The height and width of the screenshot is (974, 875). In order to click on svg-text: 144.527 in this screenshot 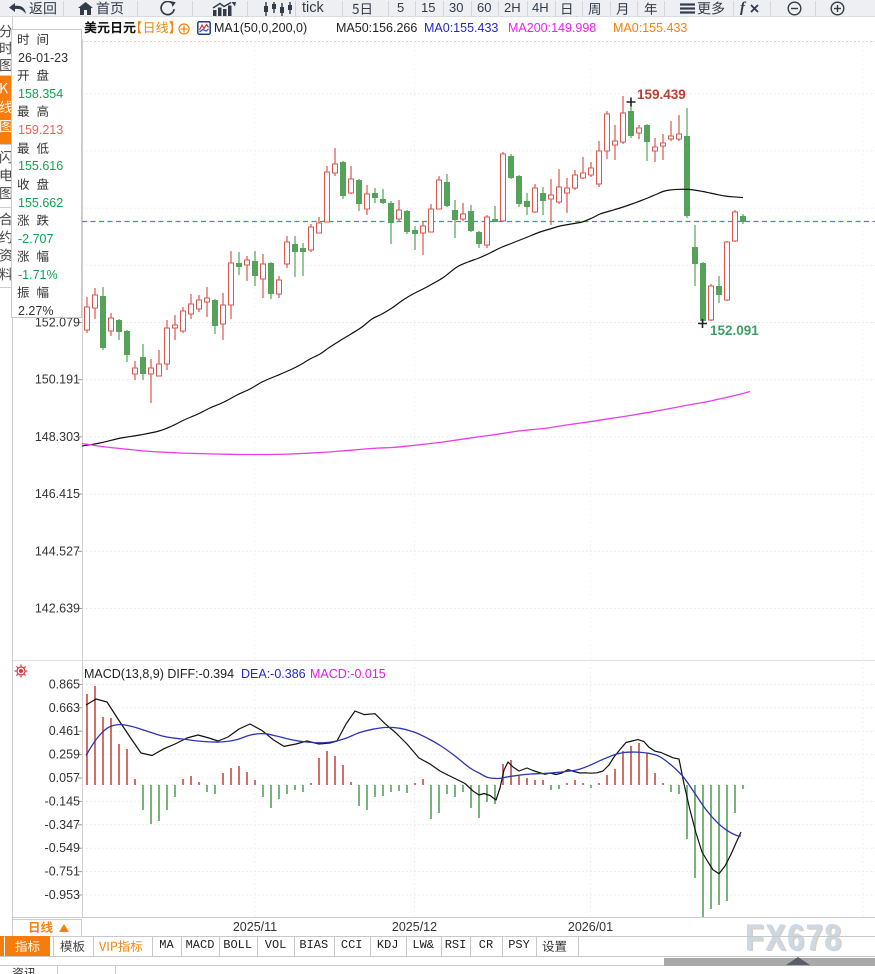, I will do `click(57, 551)`.